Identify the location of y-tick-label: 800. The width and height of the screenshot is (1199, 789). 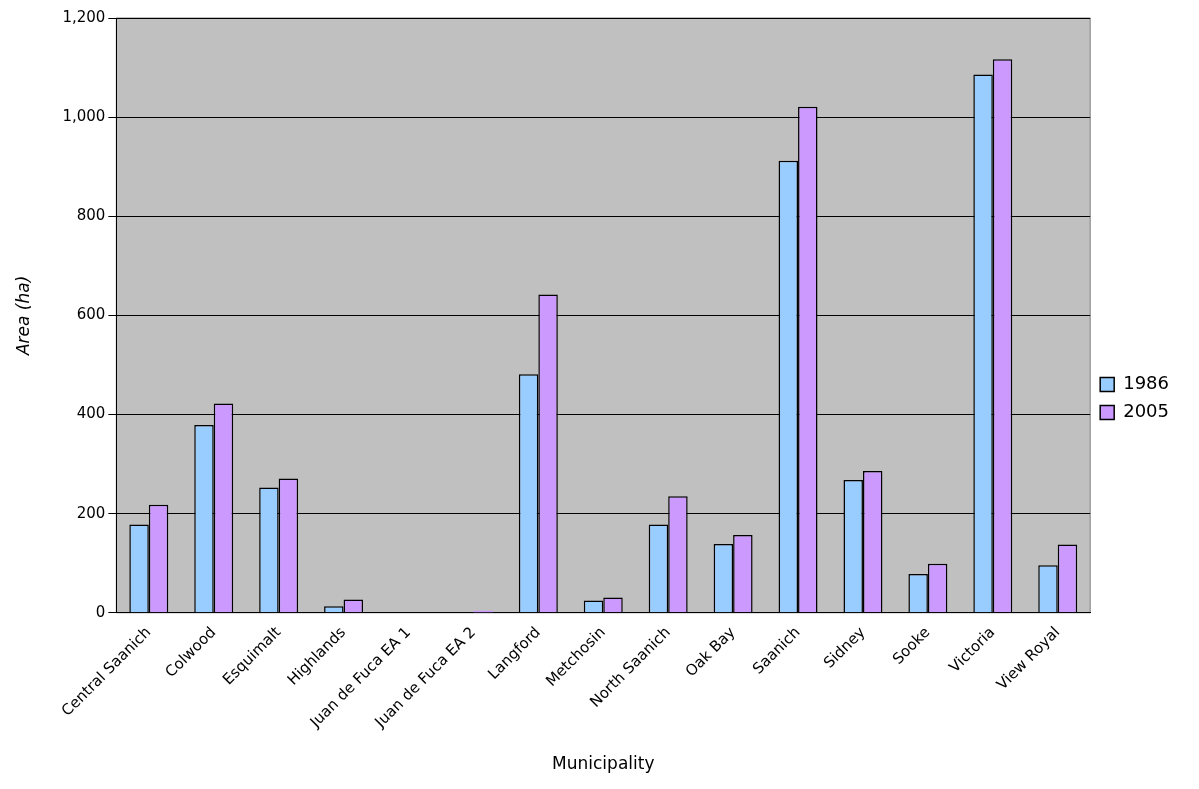
(91, 215).